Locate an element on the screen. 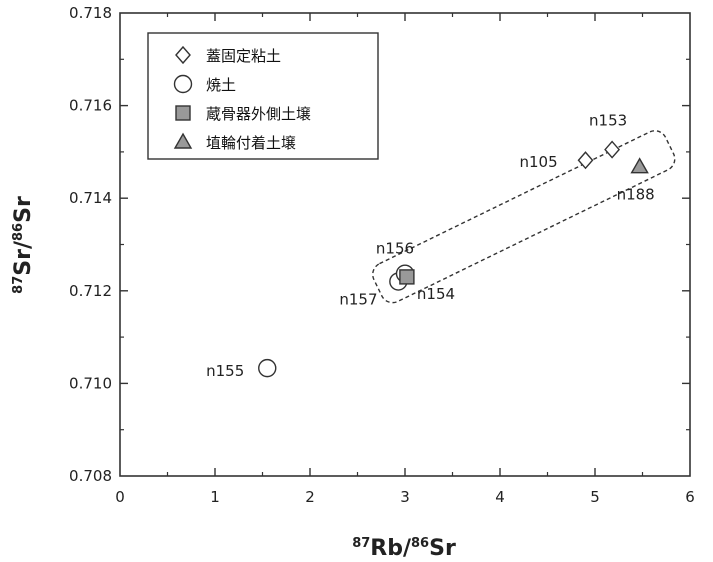  x-tick-label: 0 is located at coordinates (120, 497).